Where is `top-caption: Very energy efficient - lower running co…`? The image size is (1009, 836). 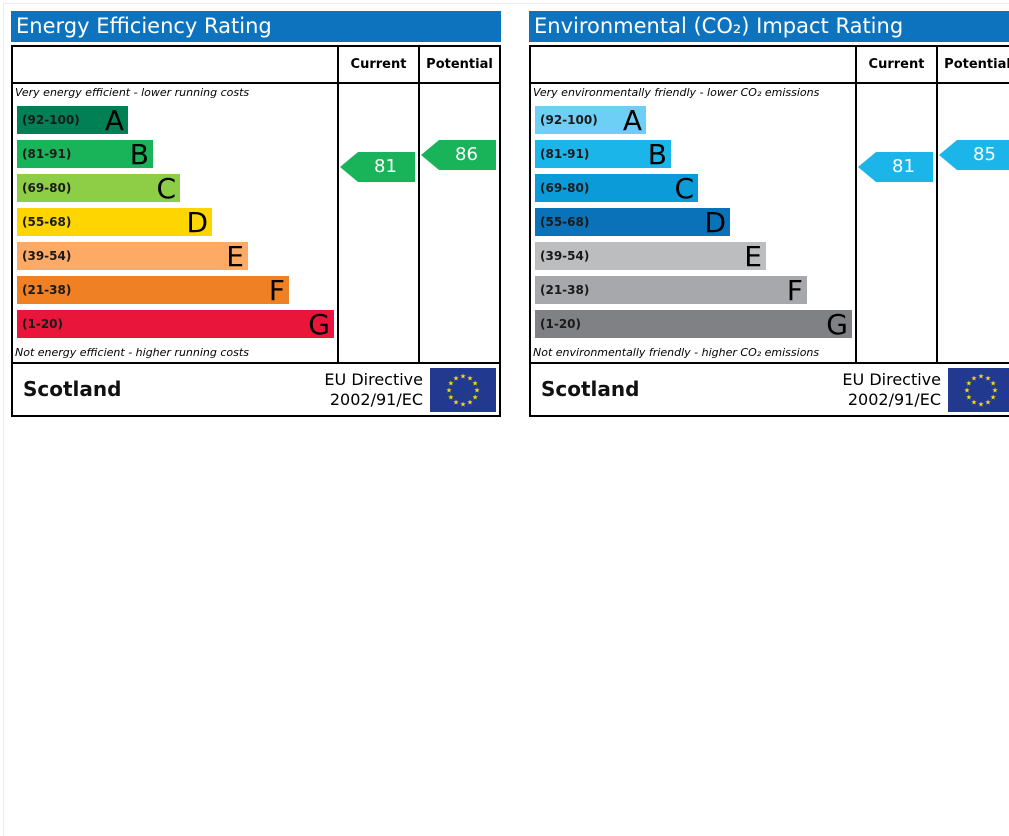
top-caption: Very energy efficient - lower running co… is located at coordinates (132, 92).